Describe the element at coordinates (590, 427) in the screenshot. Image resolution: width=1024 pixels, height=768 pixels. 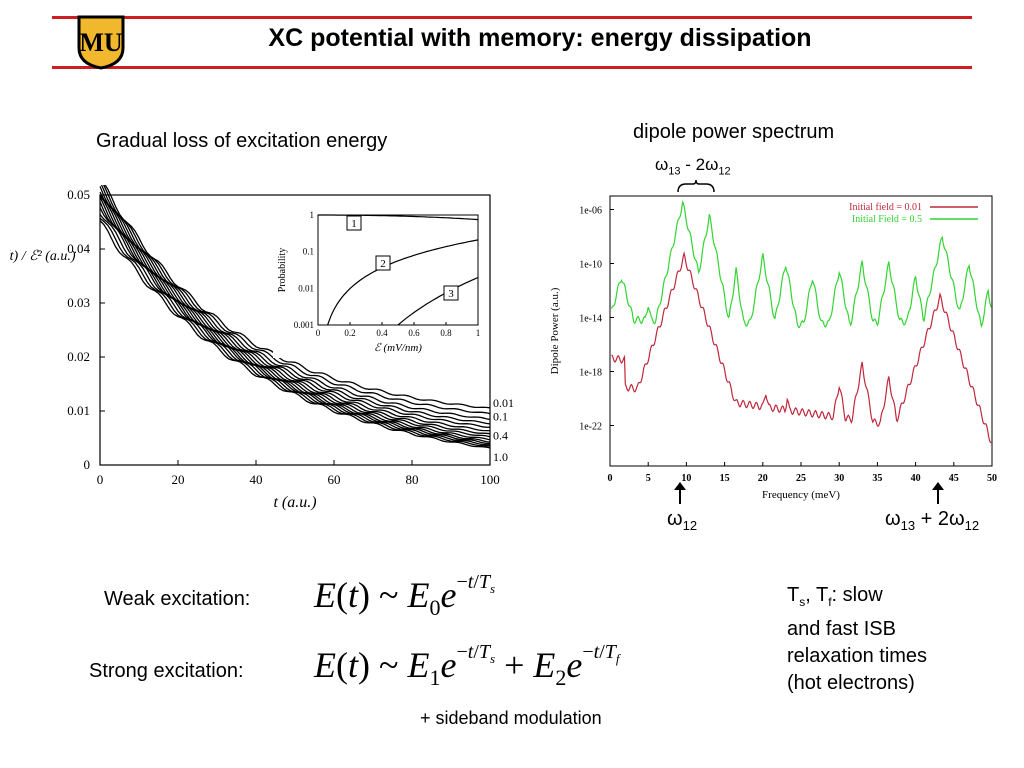
I see `y-tick-label: 1e-22` at that location.